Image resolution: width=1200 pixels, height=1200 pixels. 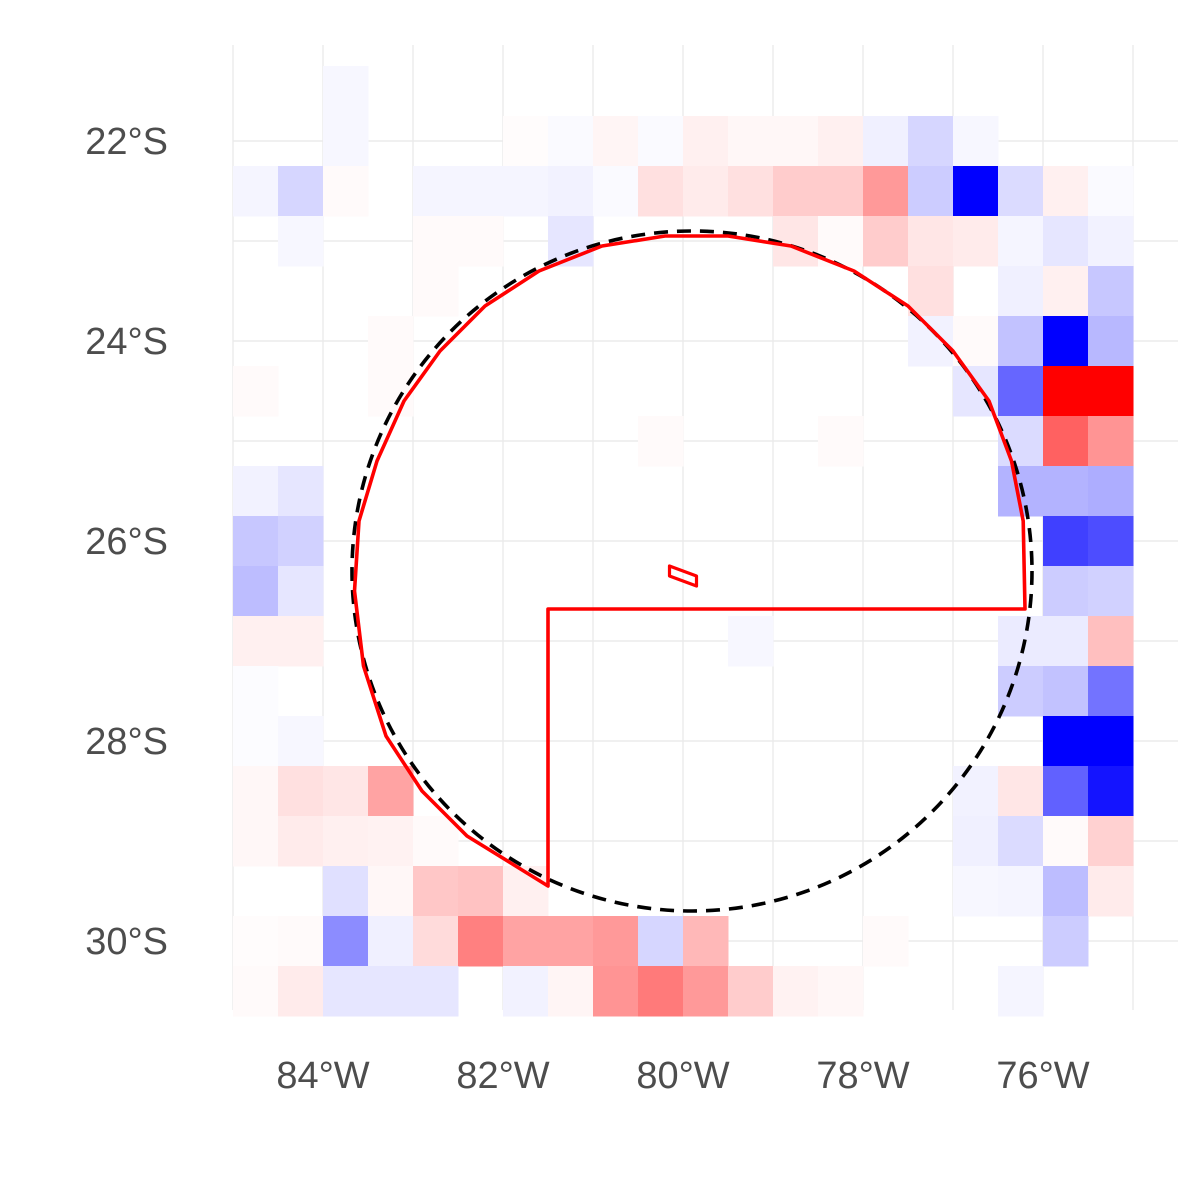 I want to click on y-tick-label: 28°S, so click(x=126, y=742).